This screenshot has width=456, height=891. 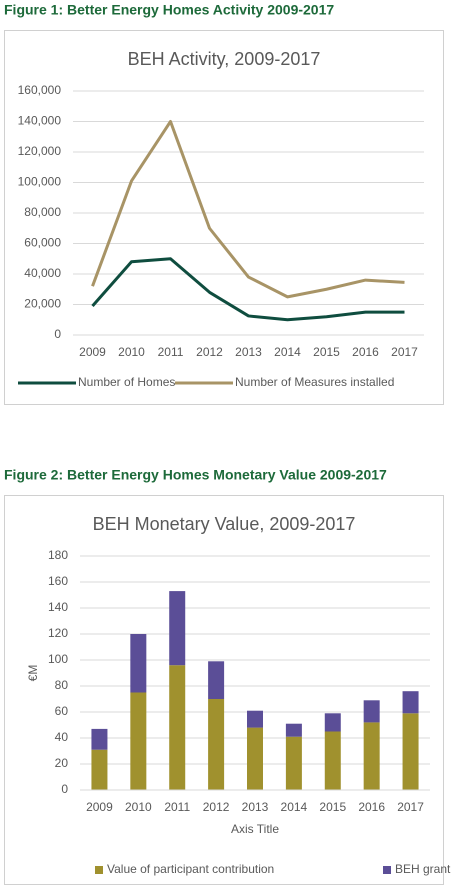 What do you see at coordinates (40, 90) in the screenshot?
I see `y-tick-label: 160,000` at bounding box center [40, 90].